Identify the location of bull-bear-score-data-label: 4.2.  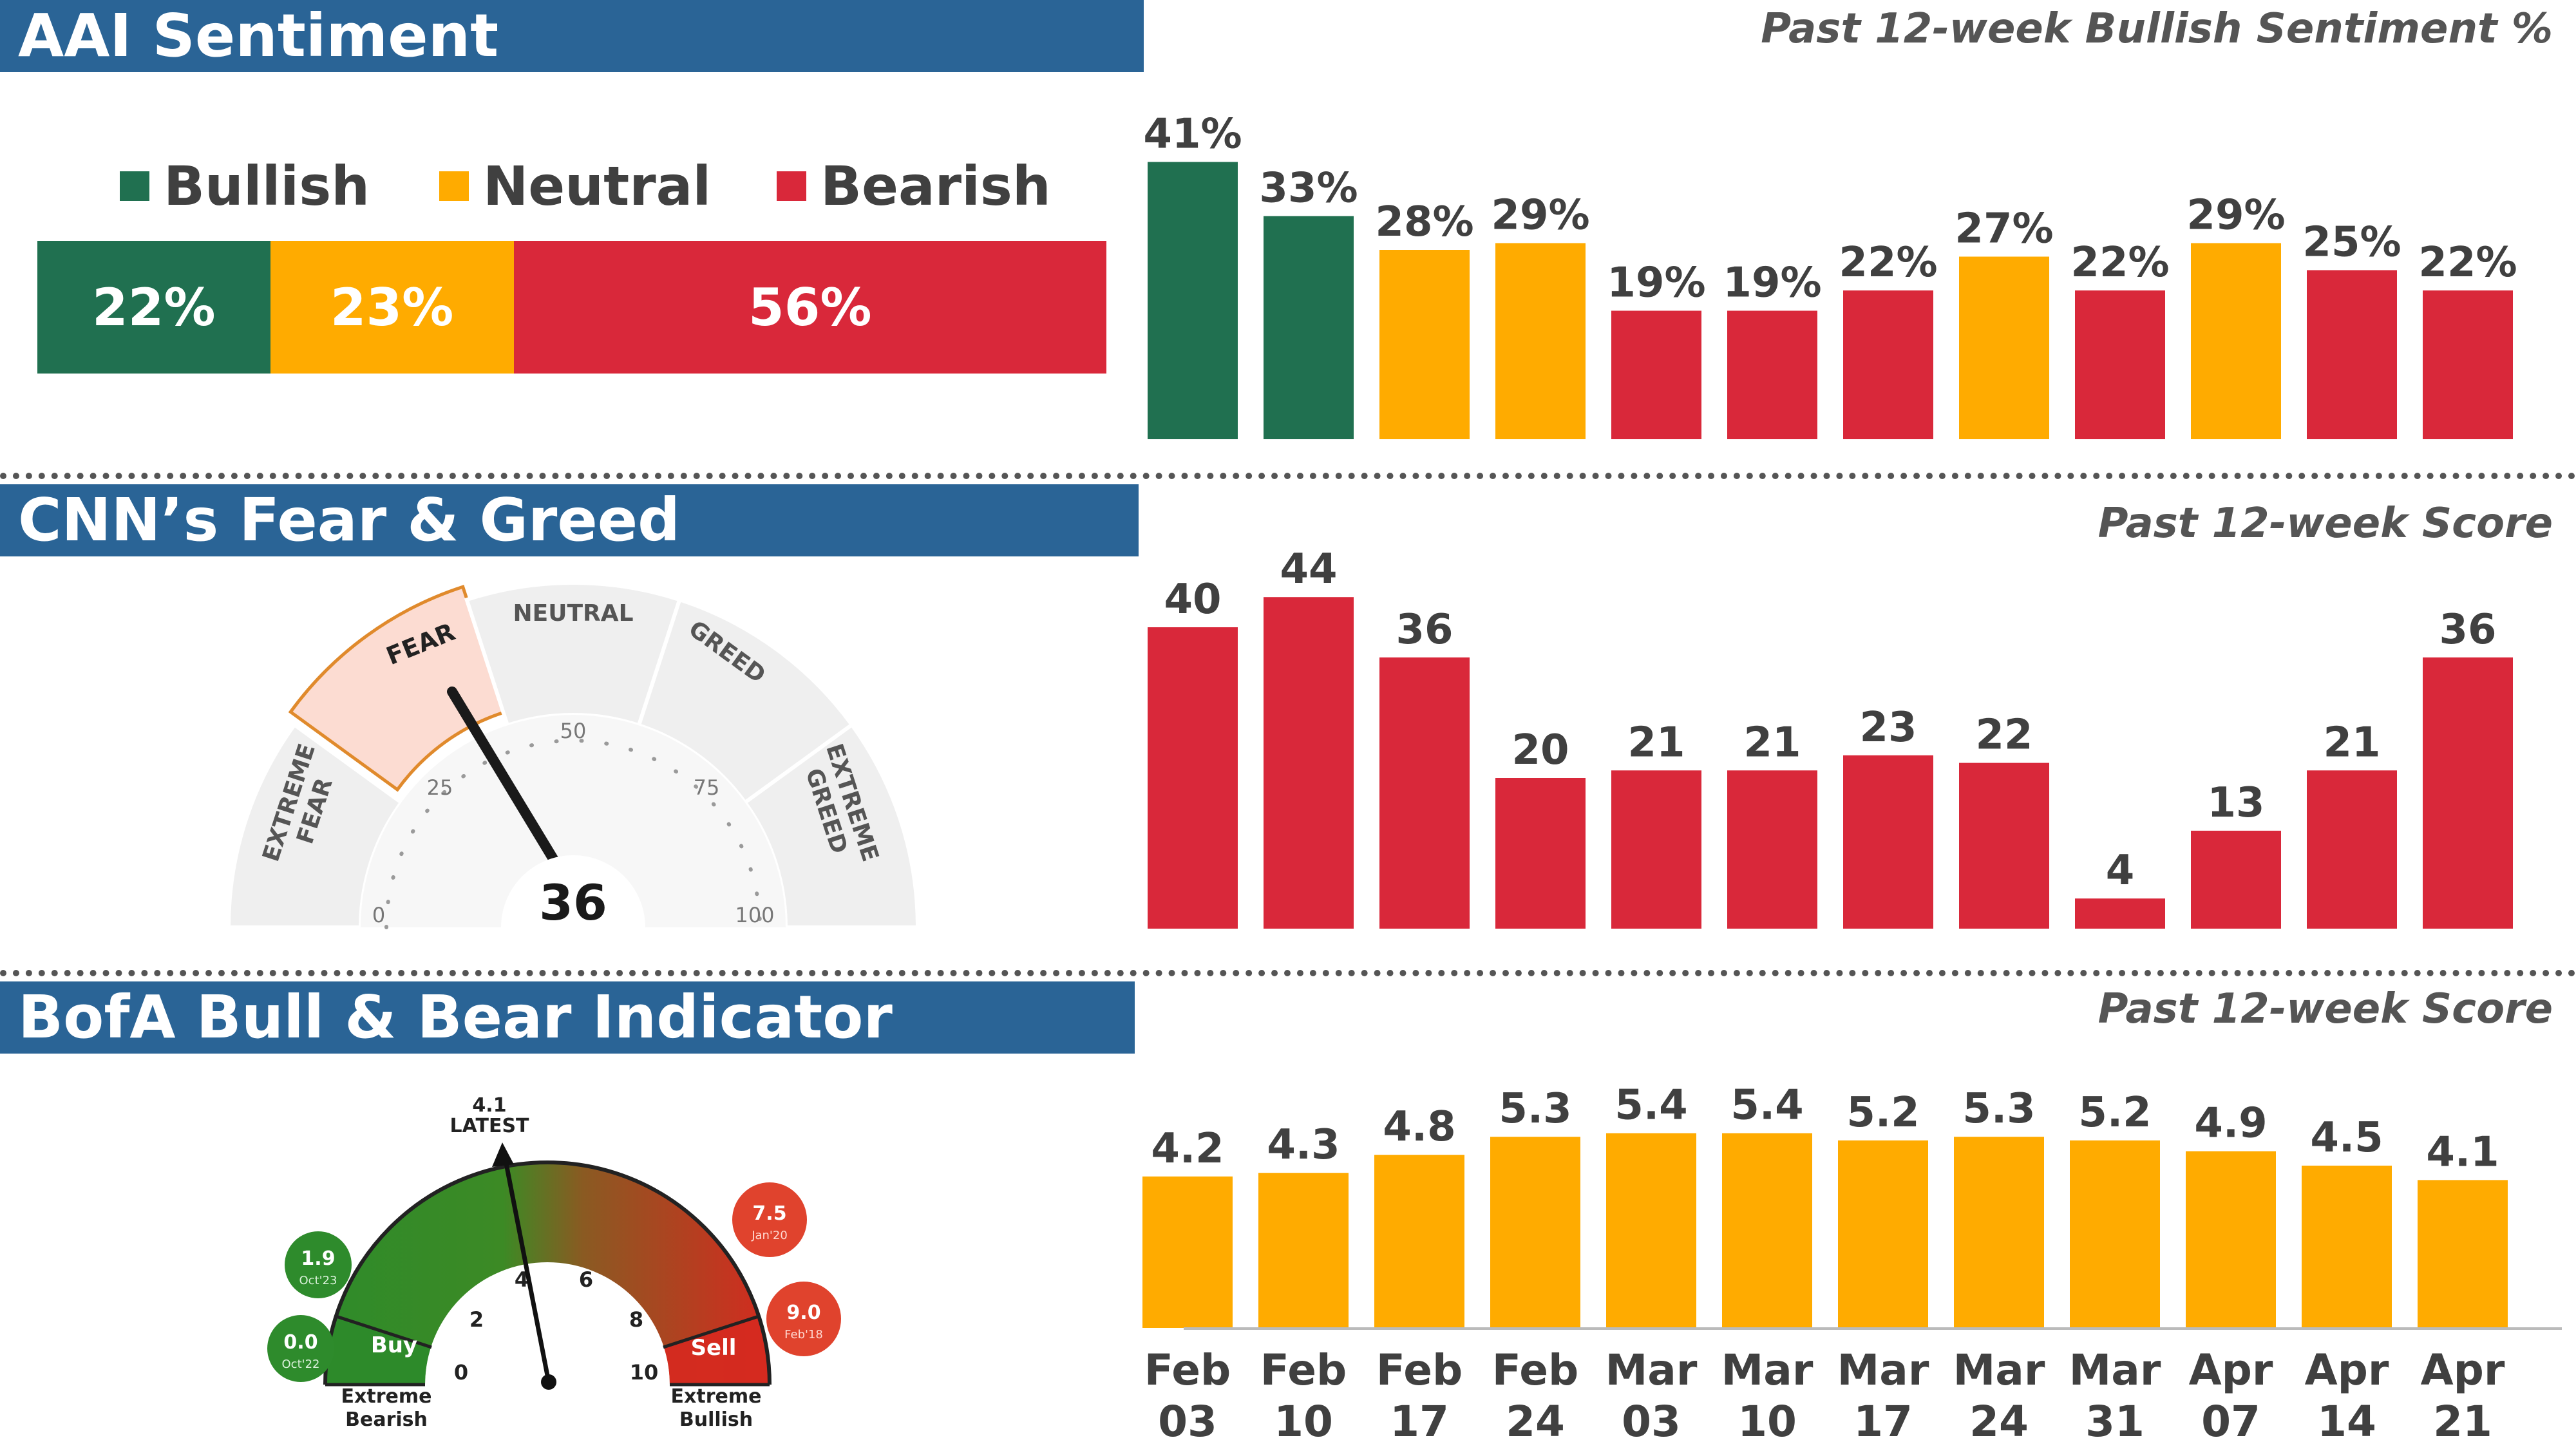
(1188, 1149).